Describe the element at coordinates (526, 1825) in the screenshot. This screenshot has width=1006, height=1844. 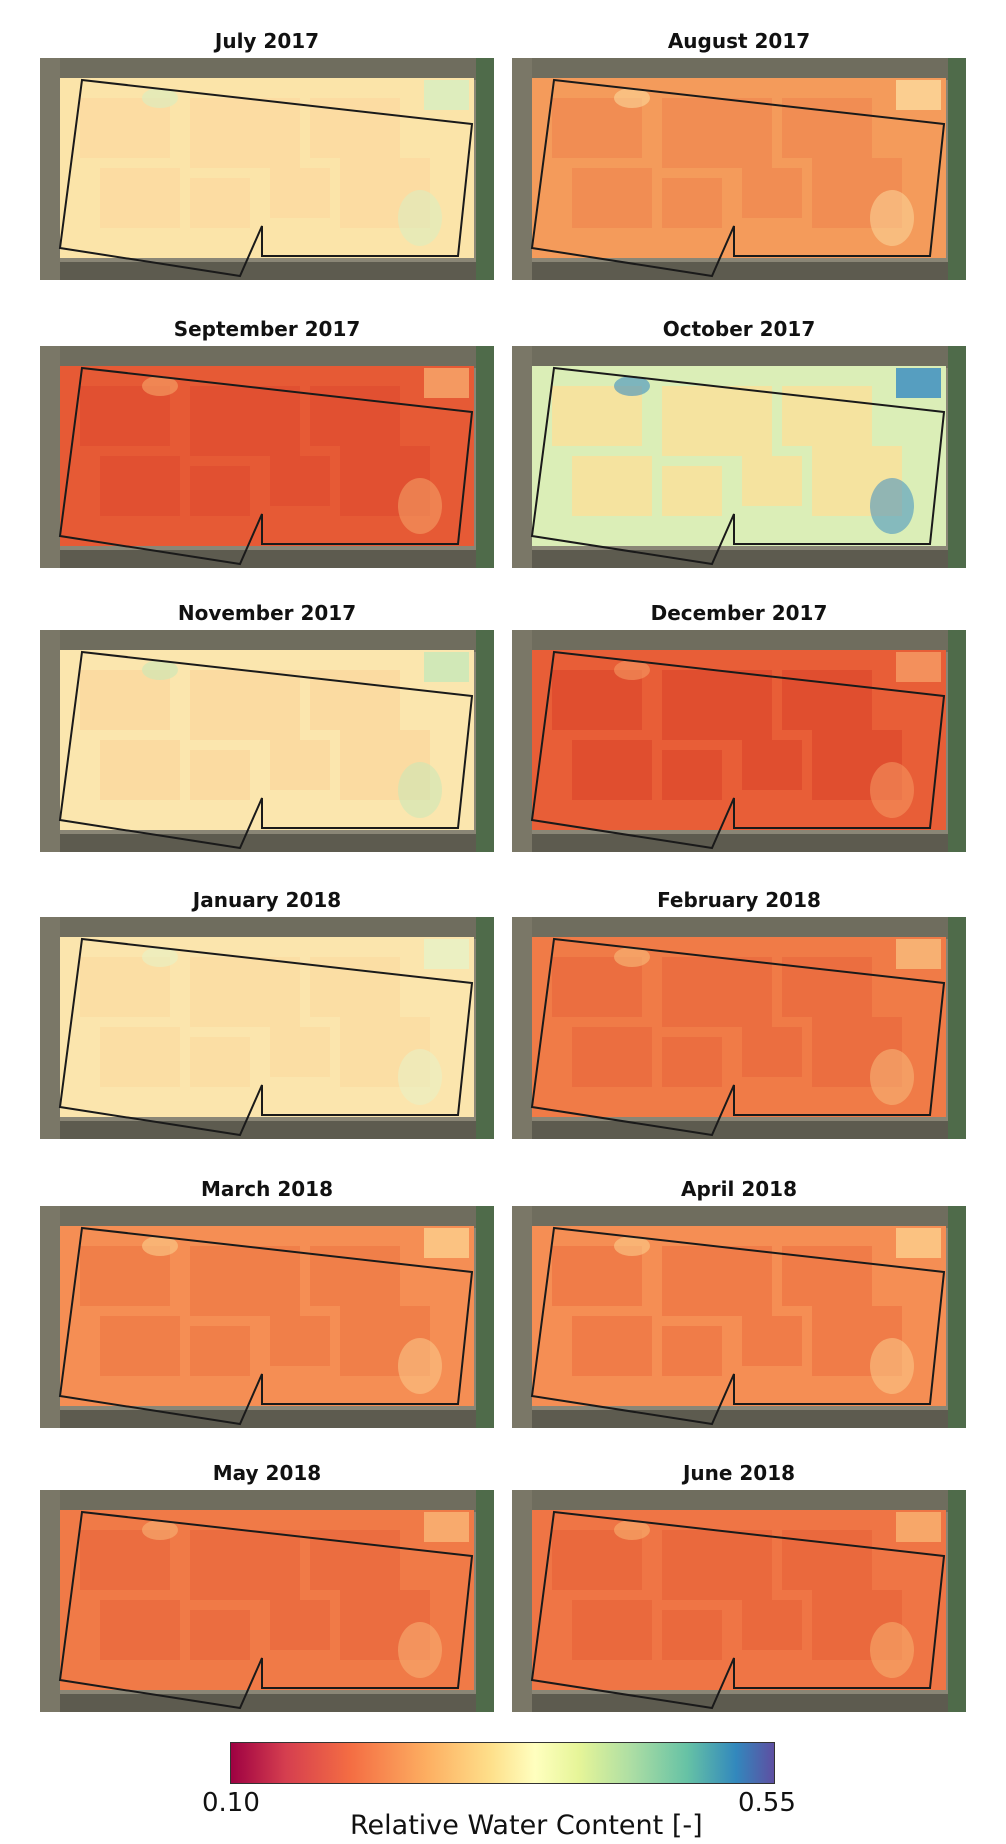
I see `colorbar-title: Relative Water Content [-]` at that location.